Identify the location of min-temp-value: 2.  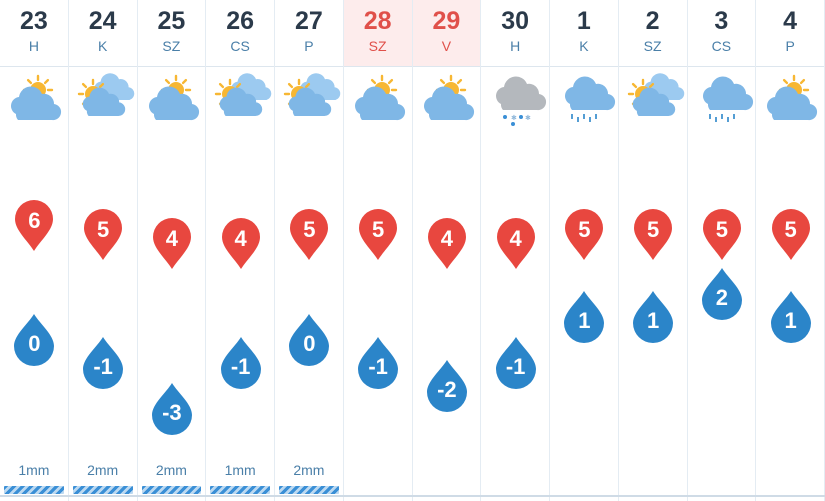
(721, 297).